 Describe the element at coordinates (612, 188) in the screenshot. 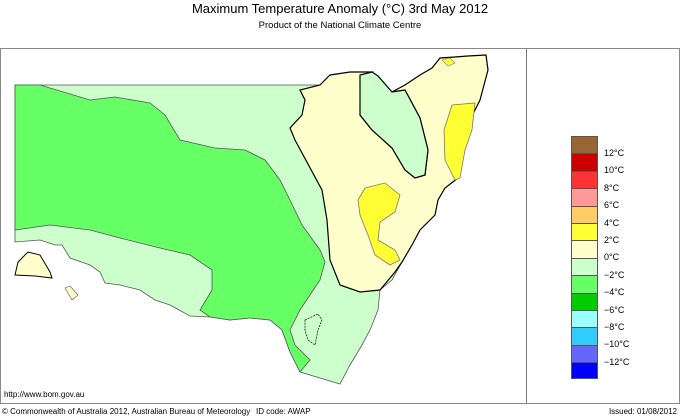

I see `legend-label: 8°C` at that location.